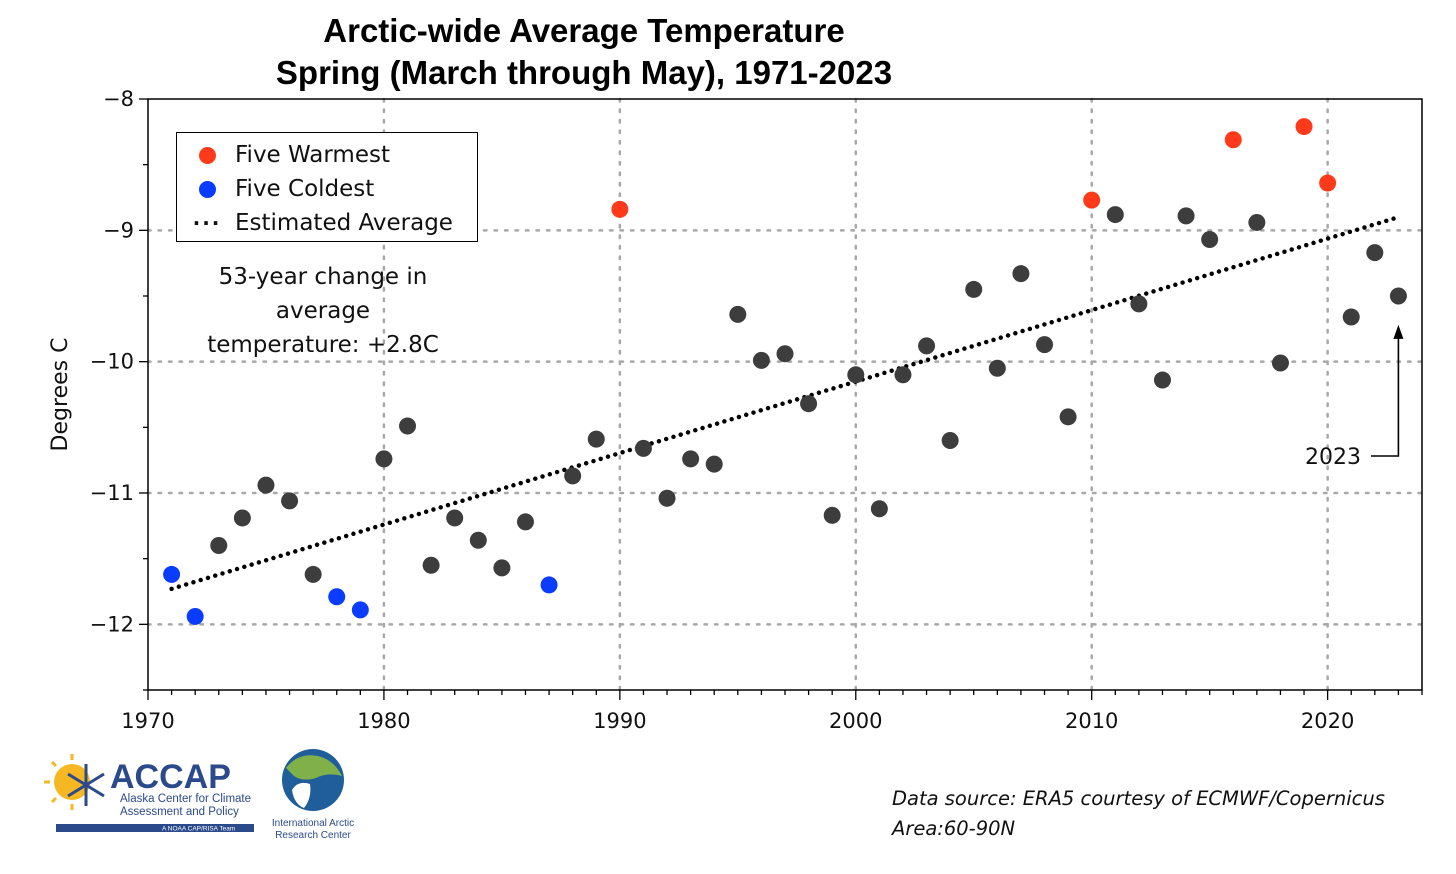  What do you see at coordinates (179, 812) in the screenshot?
I see `accap-line2: Assessment and Policy` at bounding box center [179, 812].